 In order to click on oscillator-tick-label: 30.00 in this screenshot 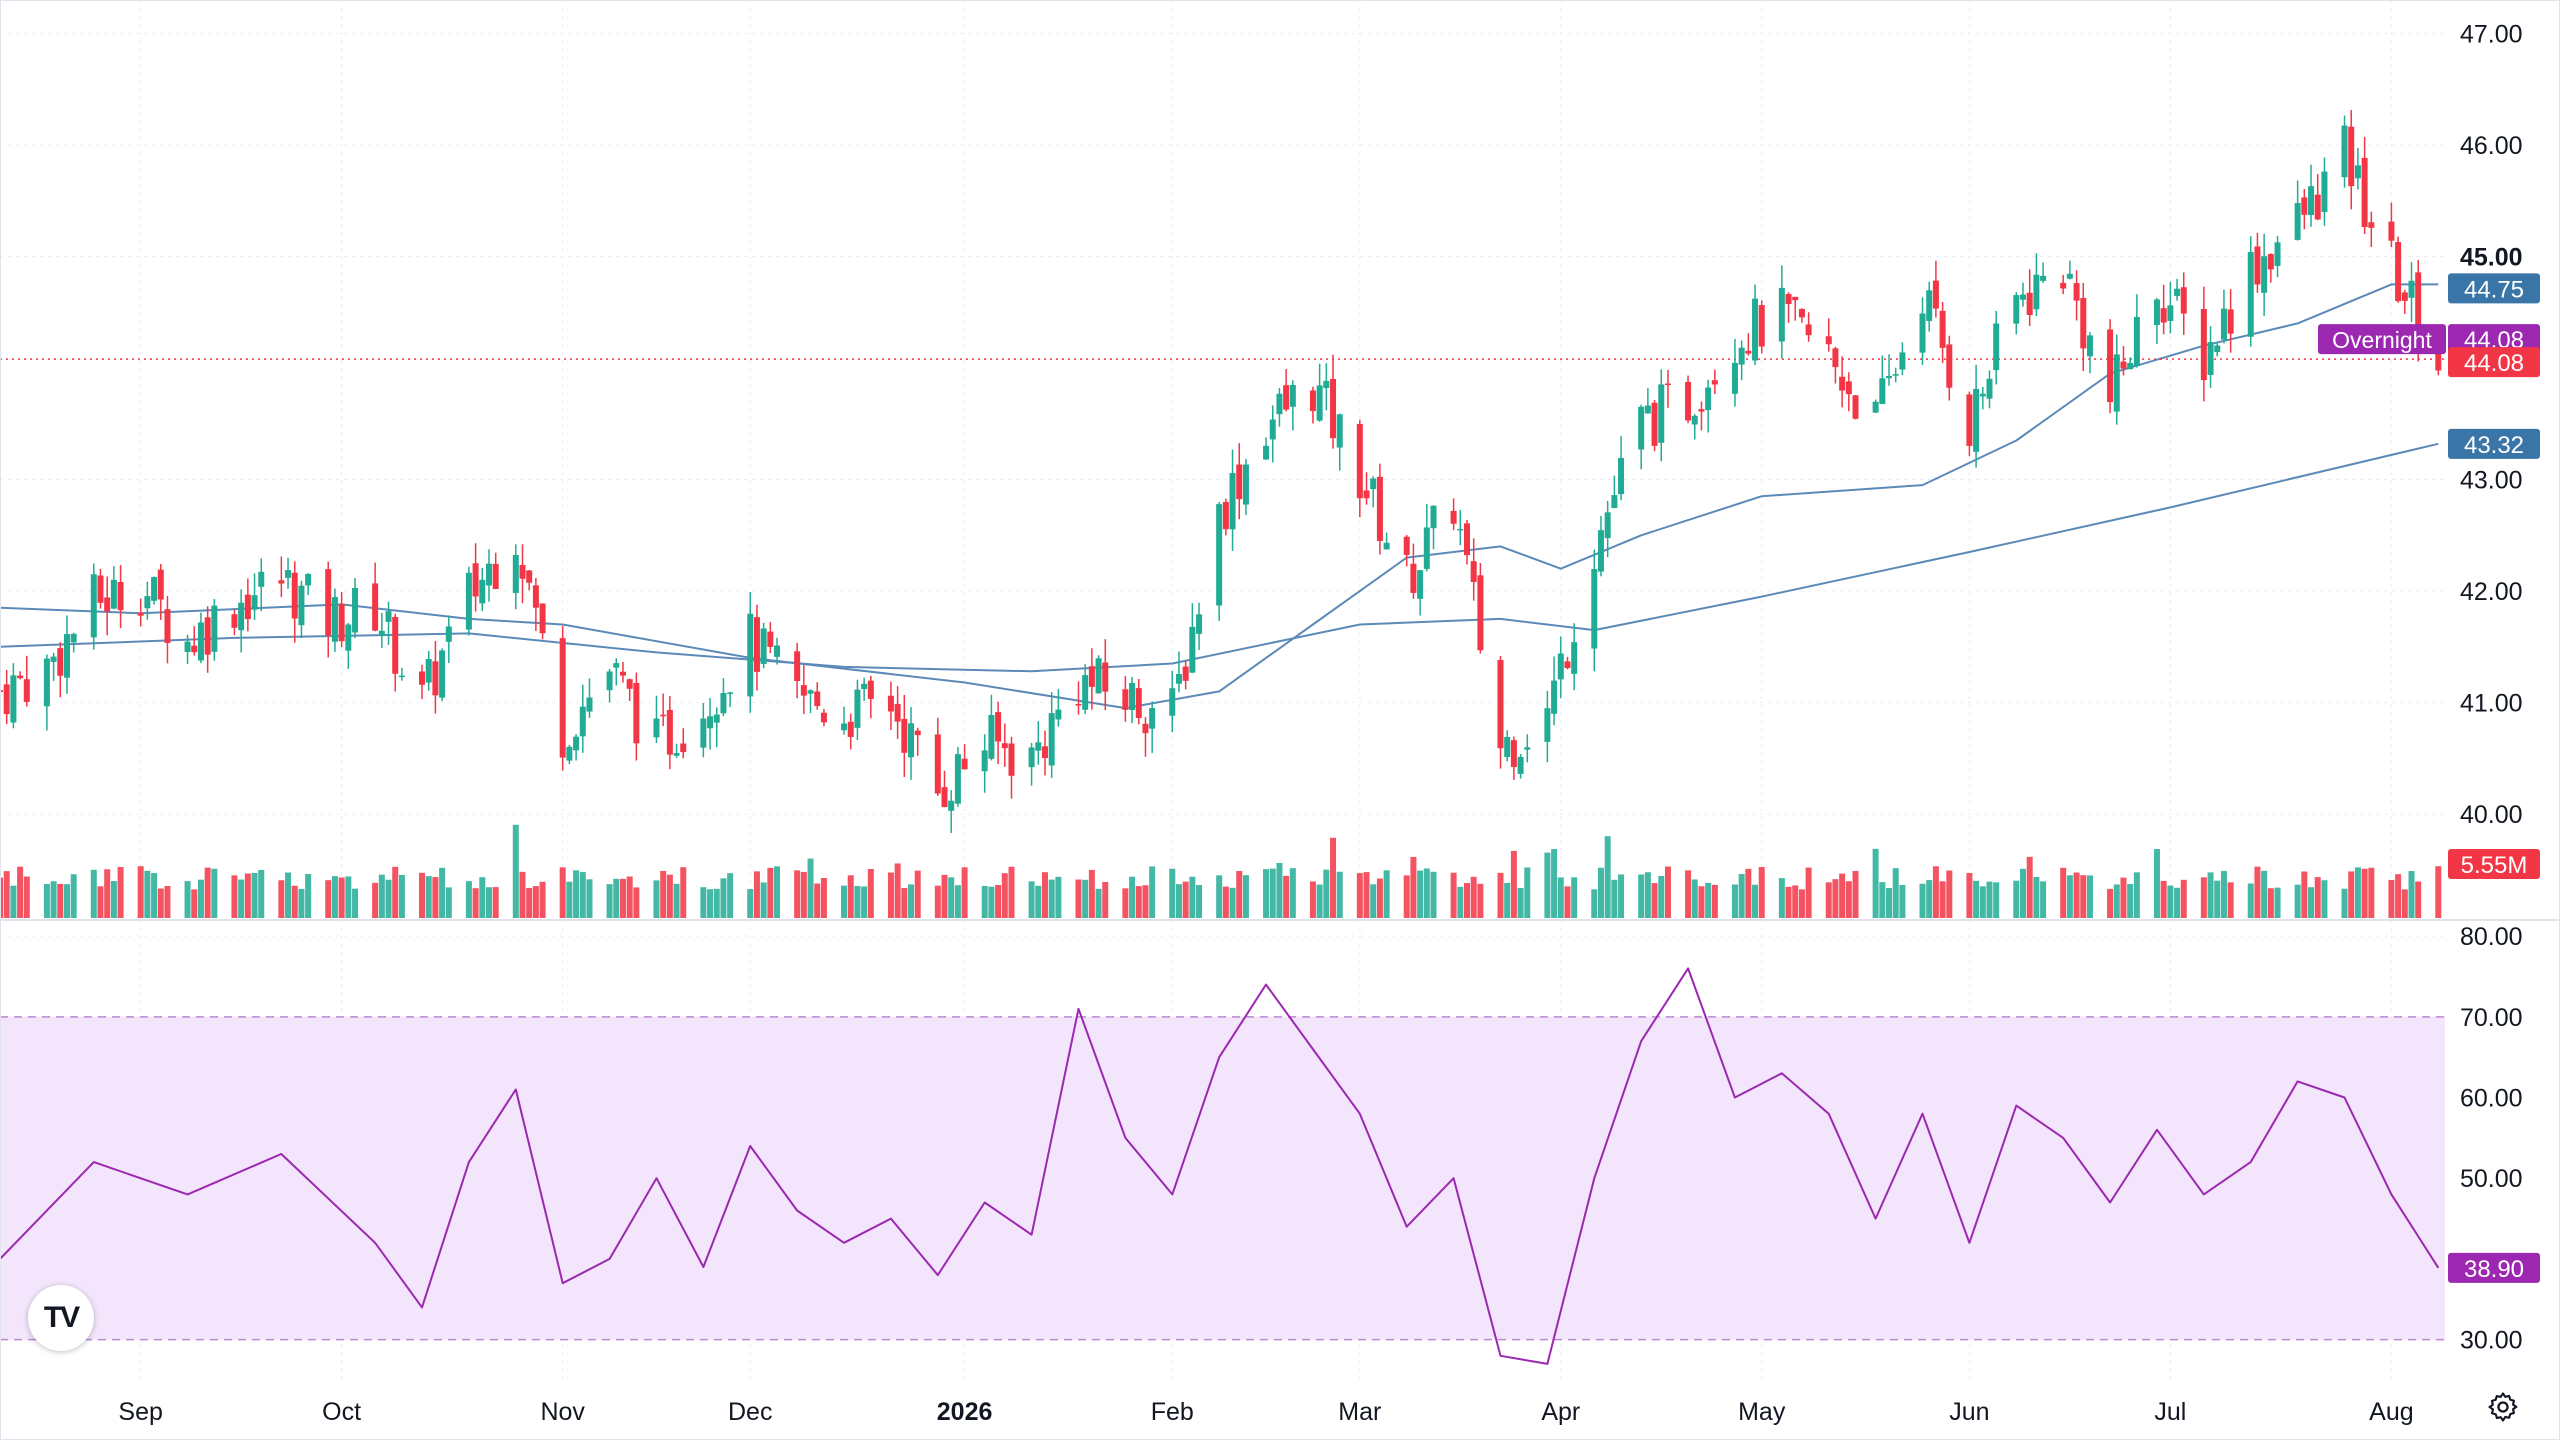, I will do `click(2491, 1341)`.